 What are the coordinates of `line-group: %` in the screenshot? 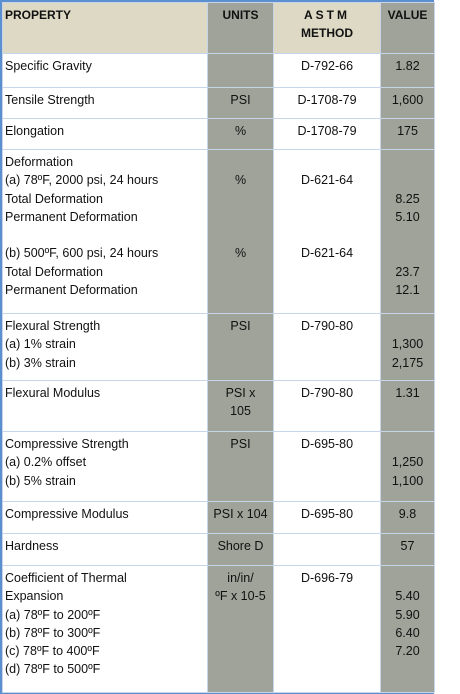 It's located at (240, 189).